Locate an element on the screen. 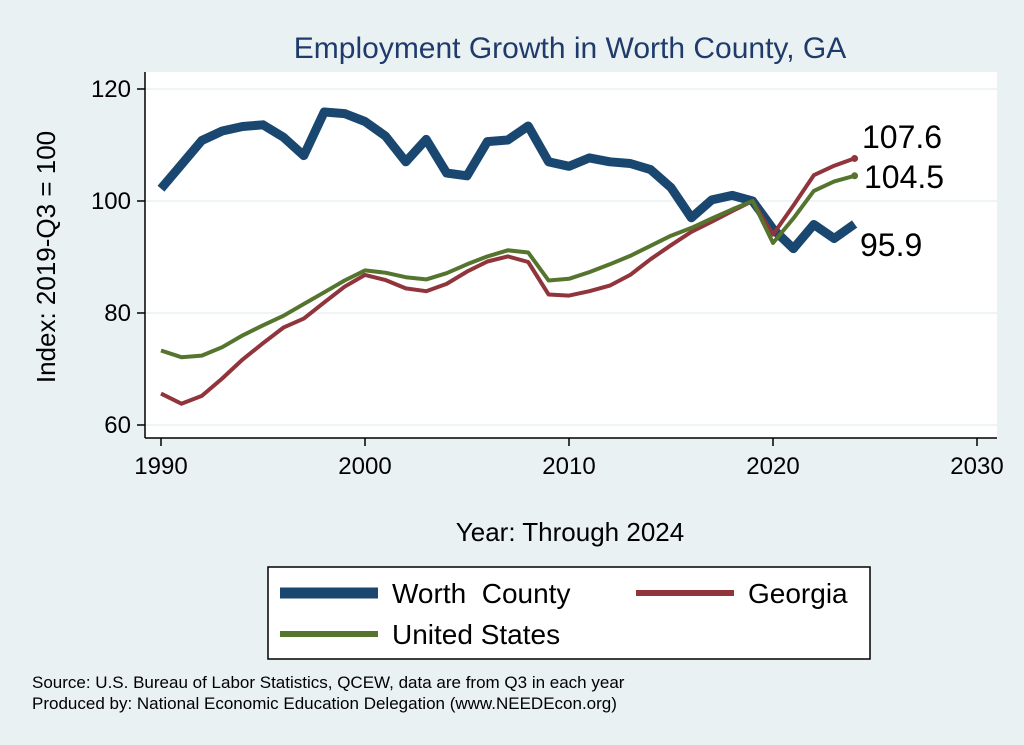 This screenshot has width=1024, height=745. x-tick-label-2030: 2030 is located at coordinates (976, 466).